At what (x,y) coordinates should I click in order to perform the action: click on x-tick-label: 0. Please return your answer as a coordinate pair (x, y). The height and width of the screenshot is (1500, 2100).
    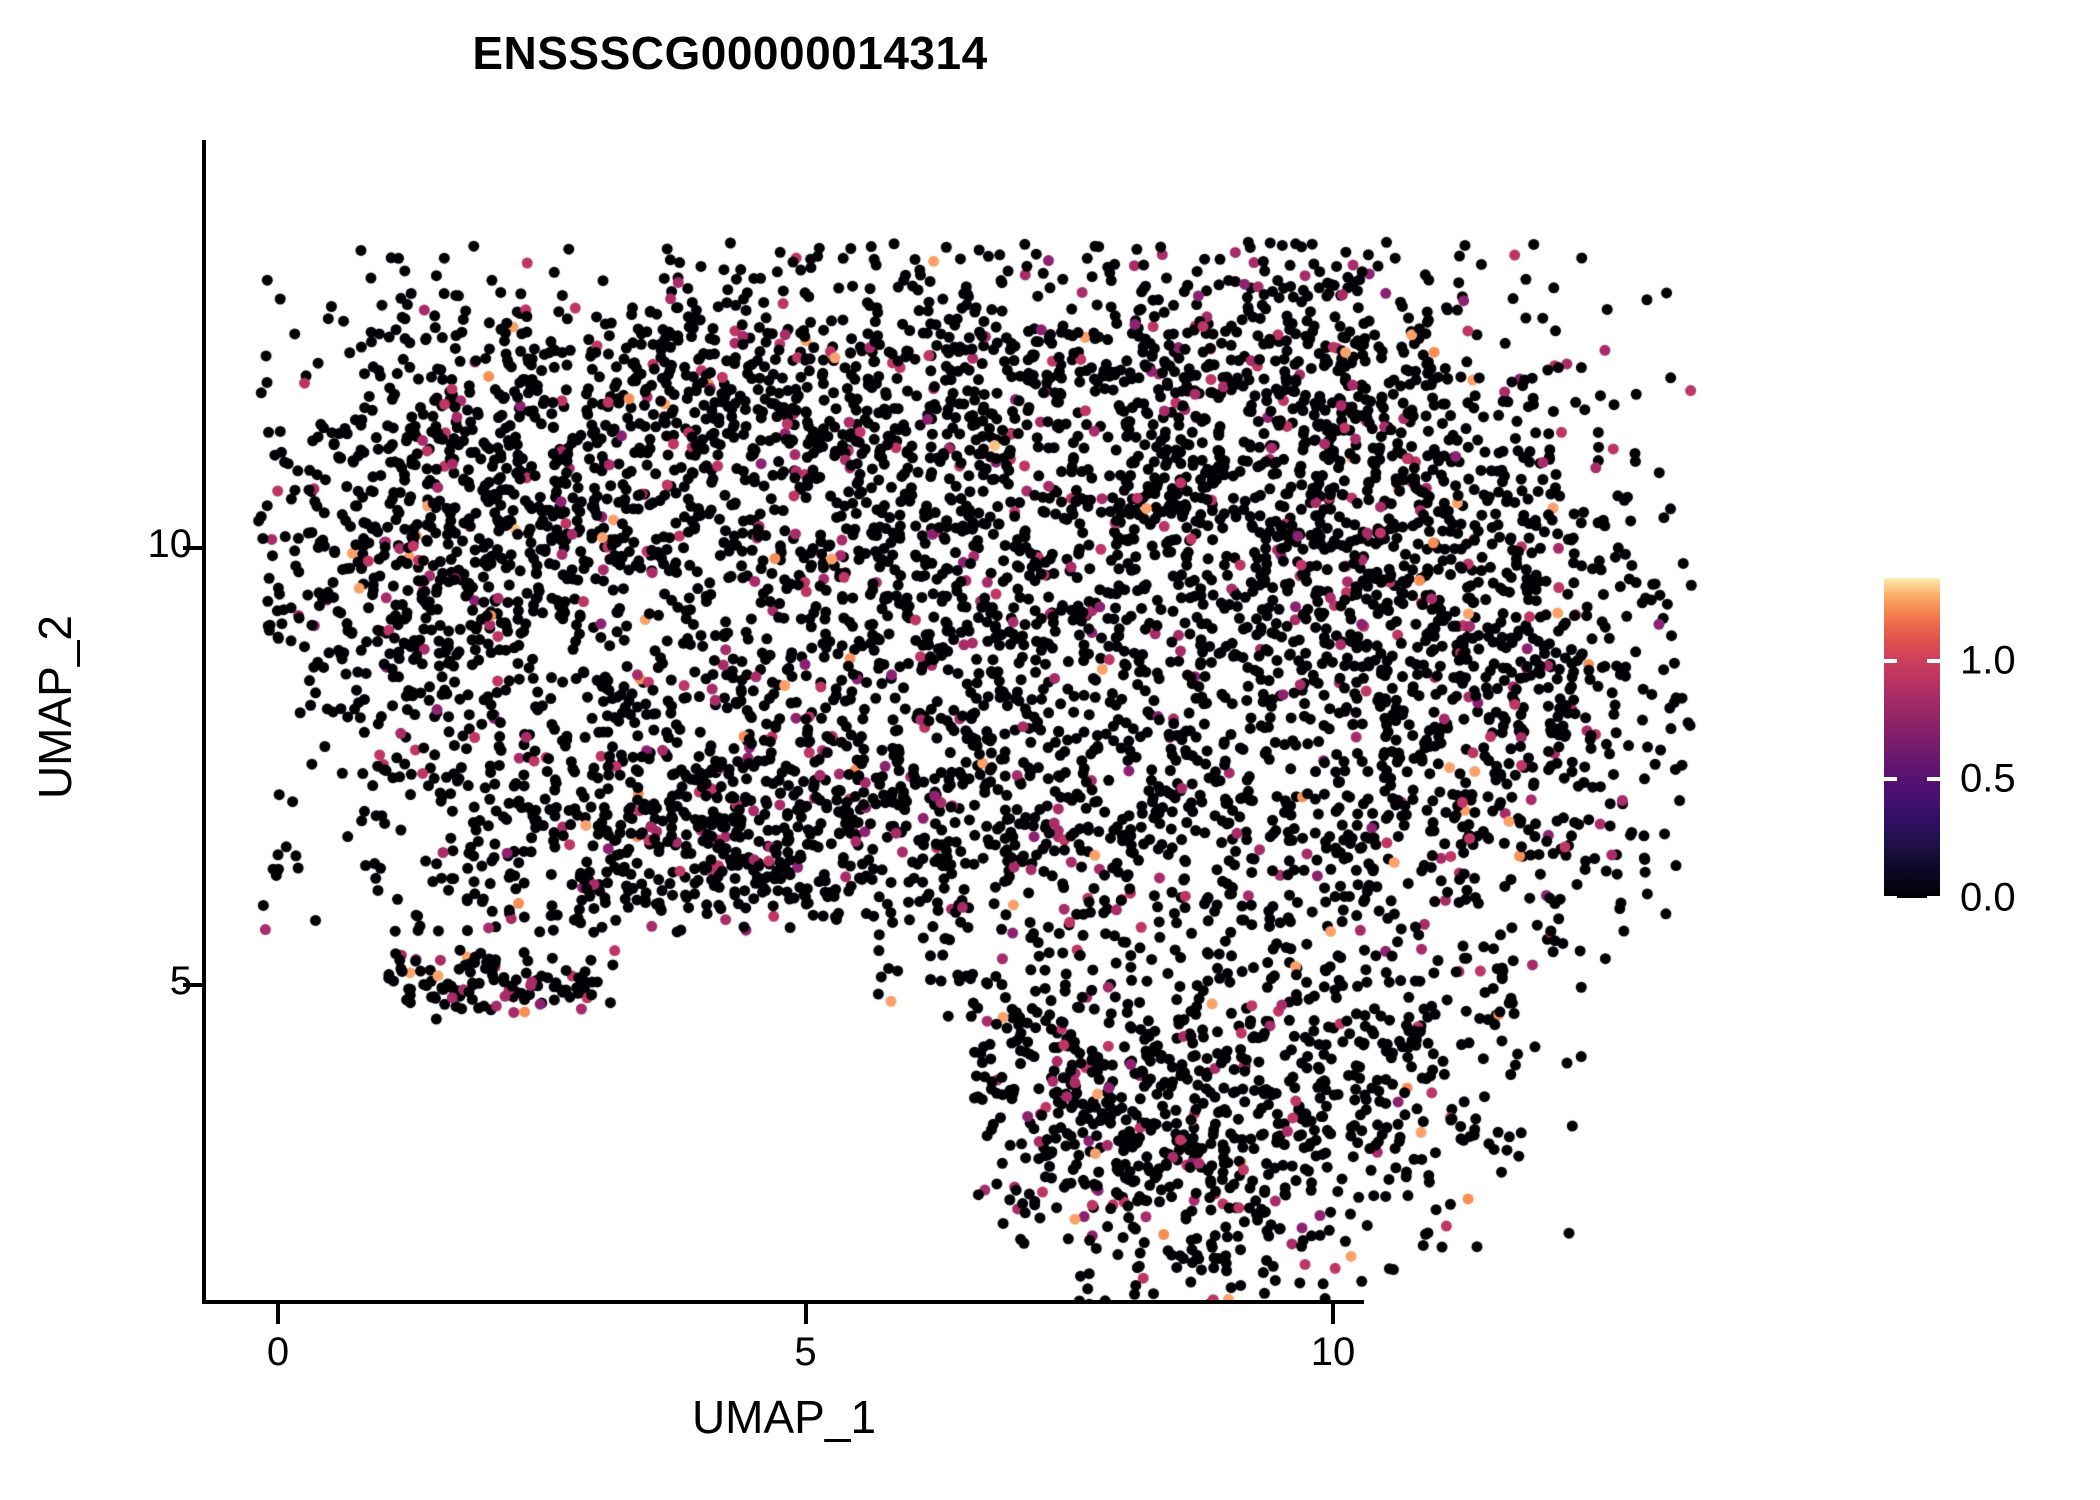
    Looking at the image, I should click on (278, 1352).